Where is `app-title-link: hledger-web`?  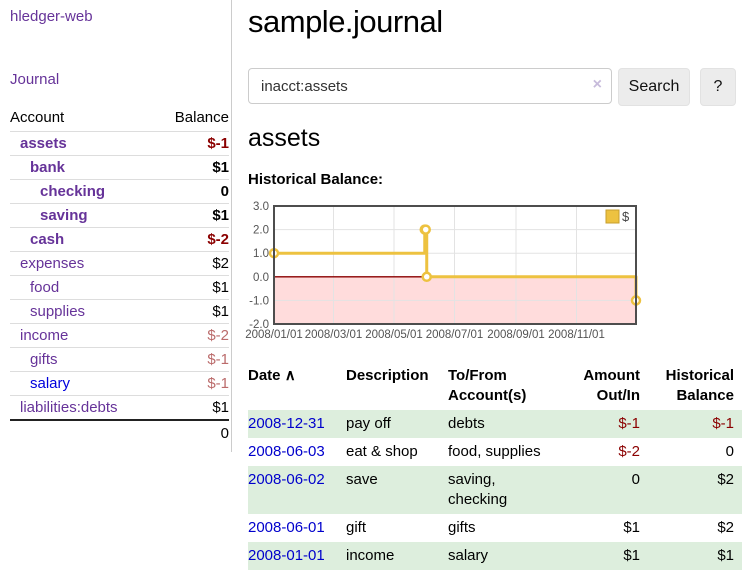
app-title-link: hledger-web is located at coordinates (51, 16).